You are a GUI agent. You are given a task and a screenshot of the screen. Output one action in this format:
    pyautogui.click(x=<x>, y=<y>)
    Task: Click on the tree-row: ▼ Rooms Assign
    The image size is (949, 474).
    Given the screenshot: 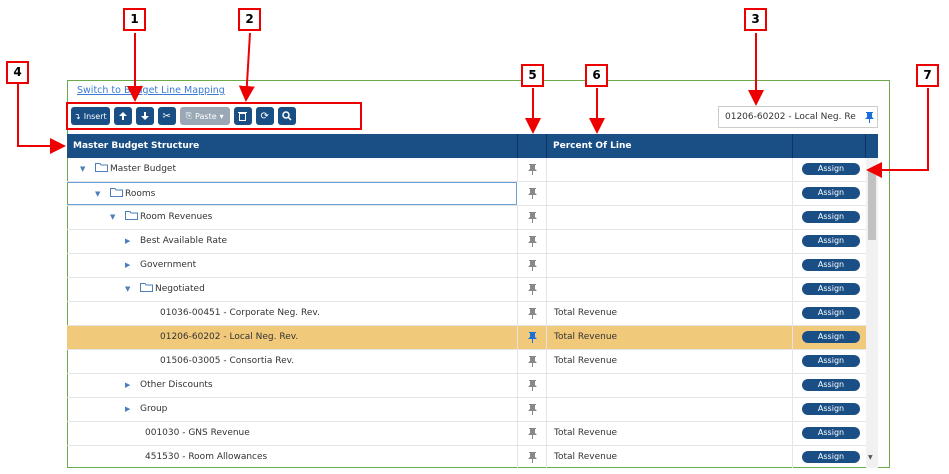 What is the action you would take?
    pyautogui.click(x=466, y=194)
    